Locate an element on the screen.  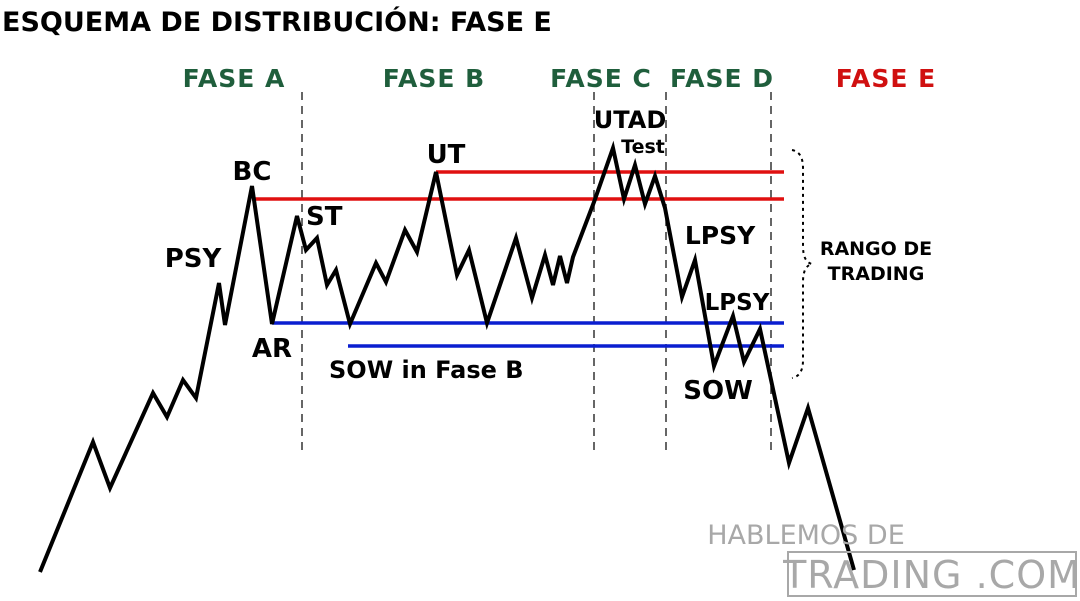
trading-range-bracket is located at coordinates (802, 264).